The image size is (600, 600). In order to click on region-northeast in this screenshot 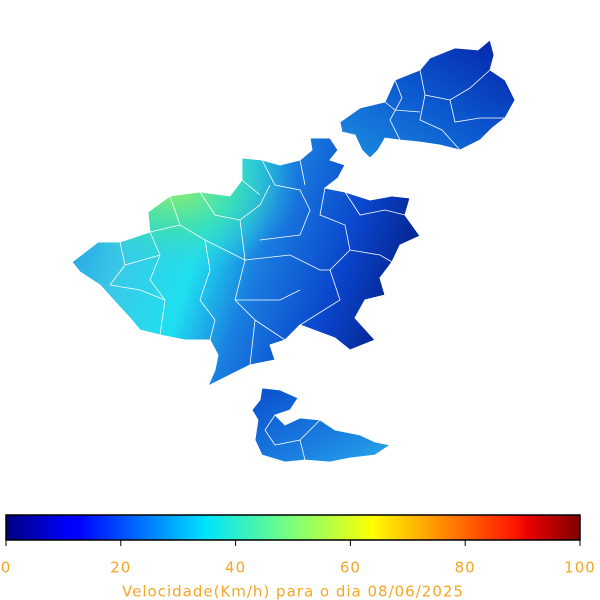, I will do `click(427, 99)`.